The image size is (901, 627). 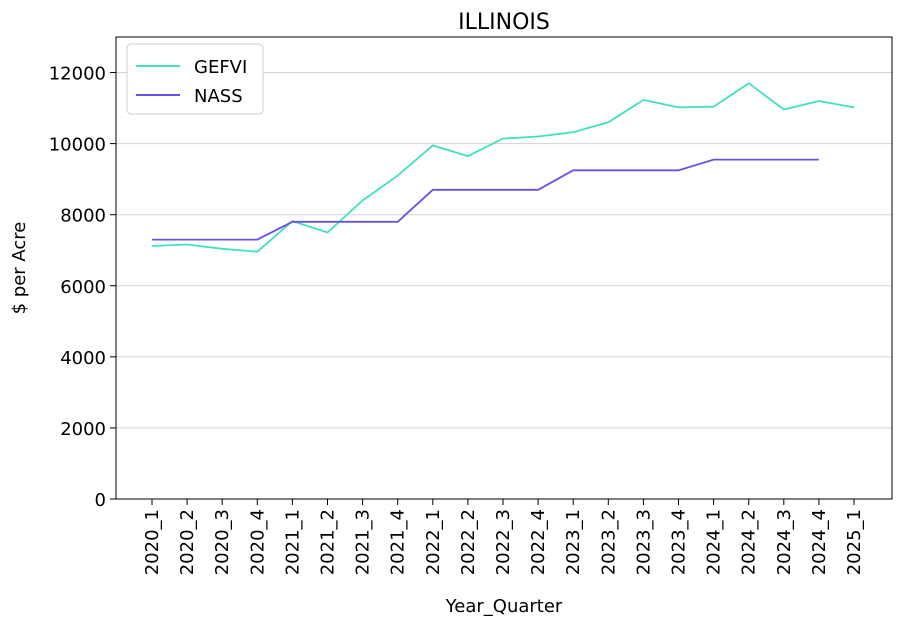 I want to click on y-axis-label: $ per Acre, so click(x=19, y=268).